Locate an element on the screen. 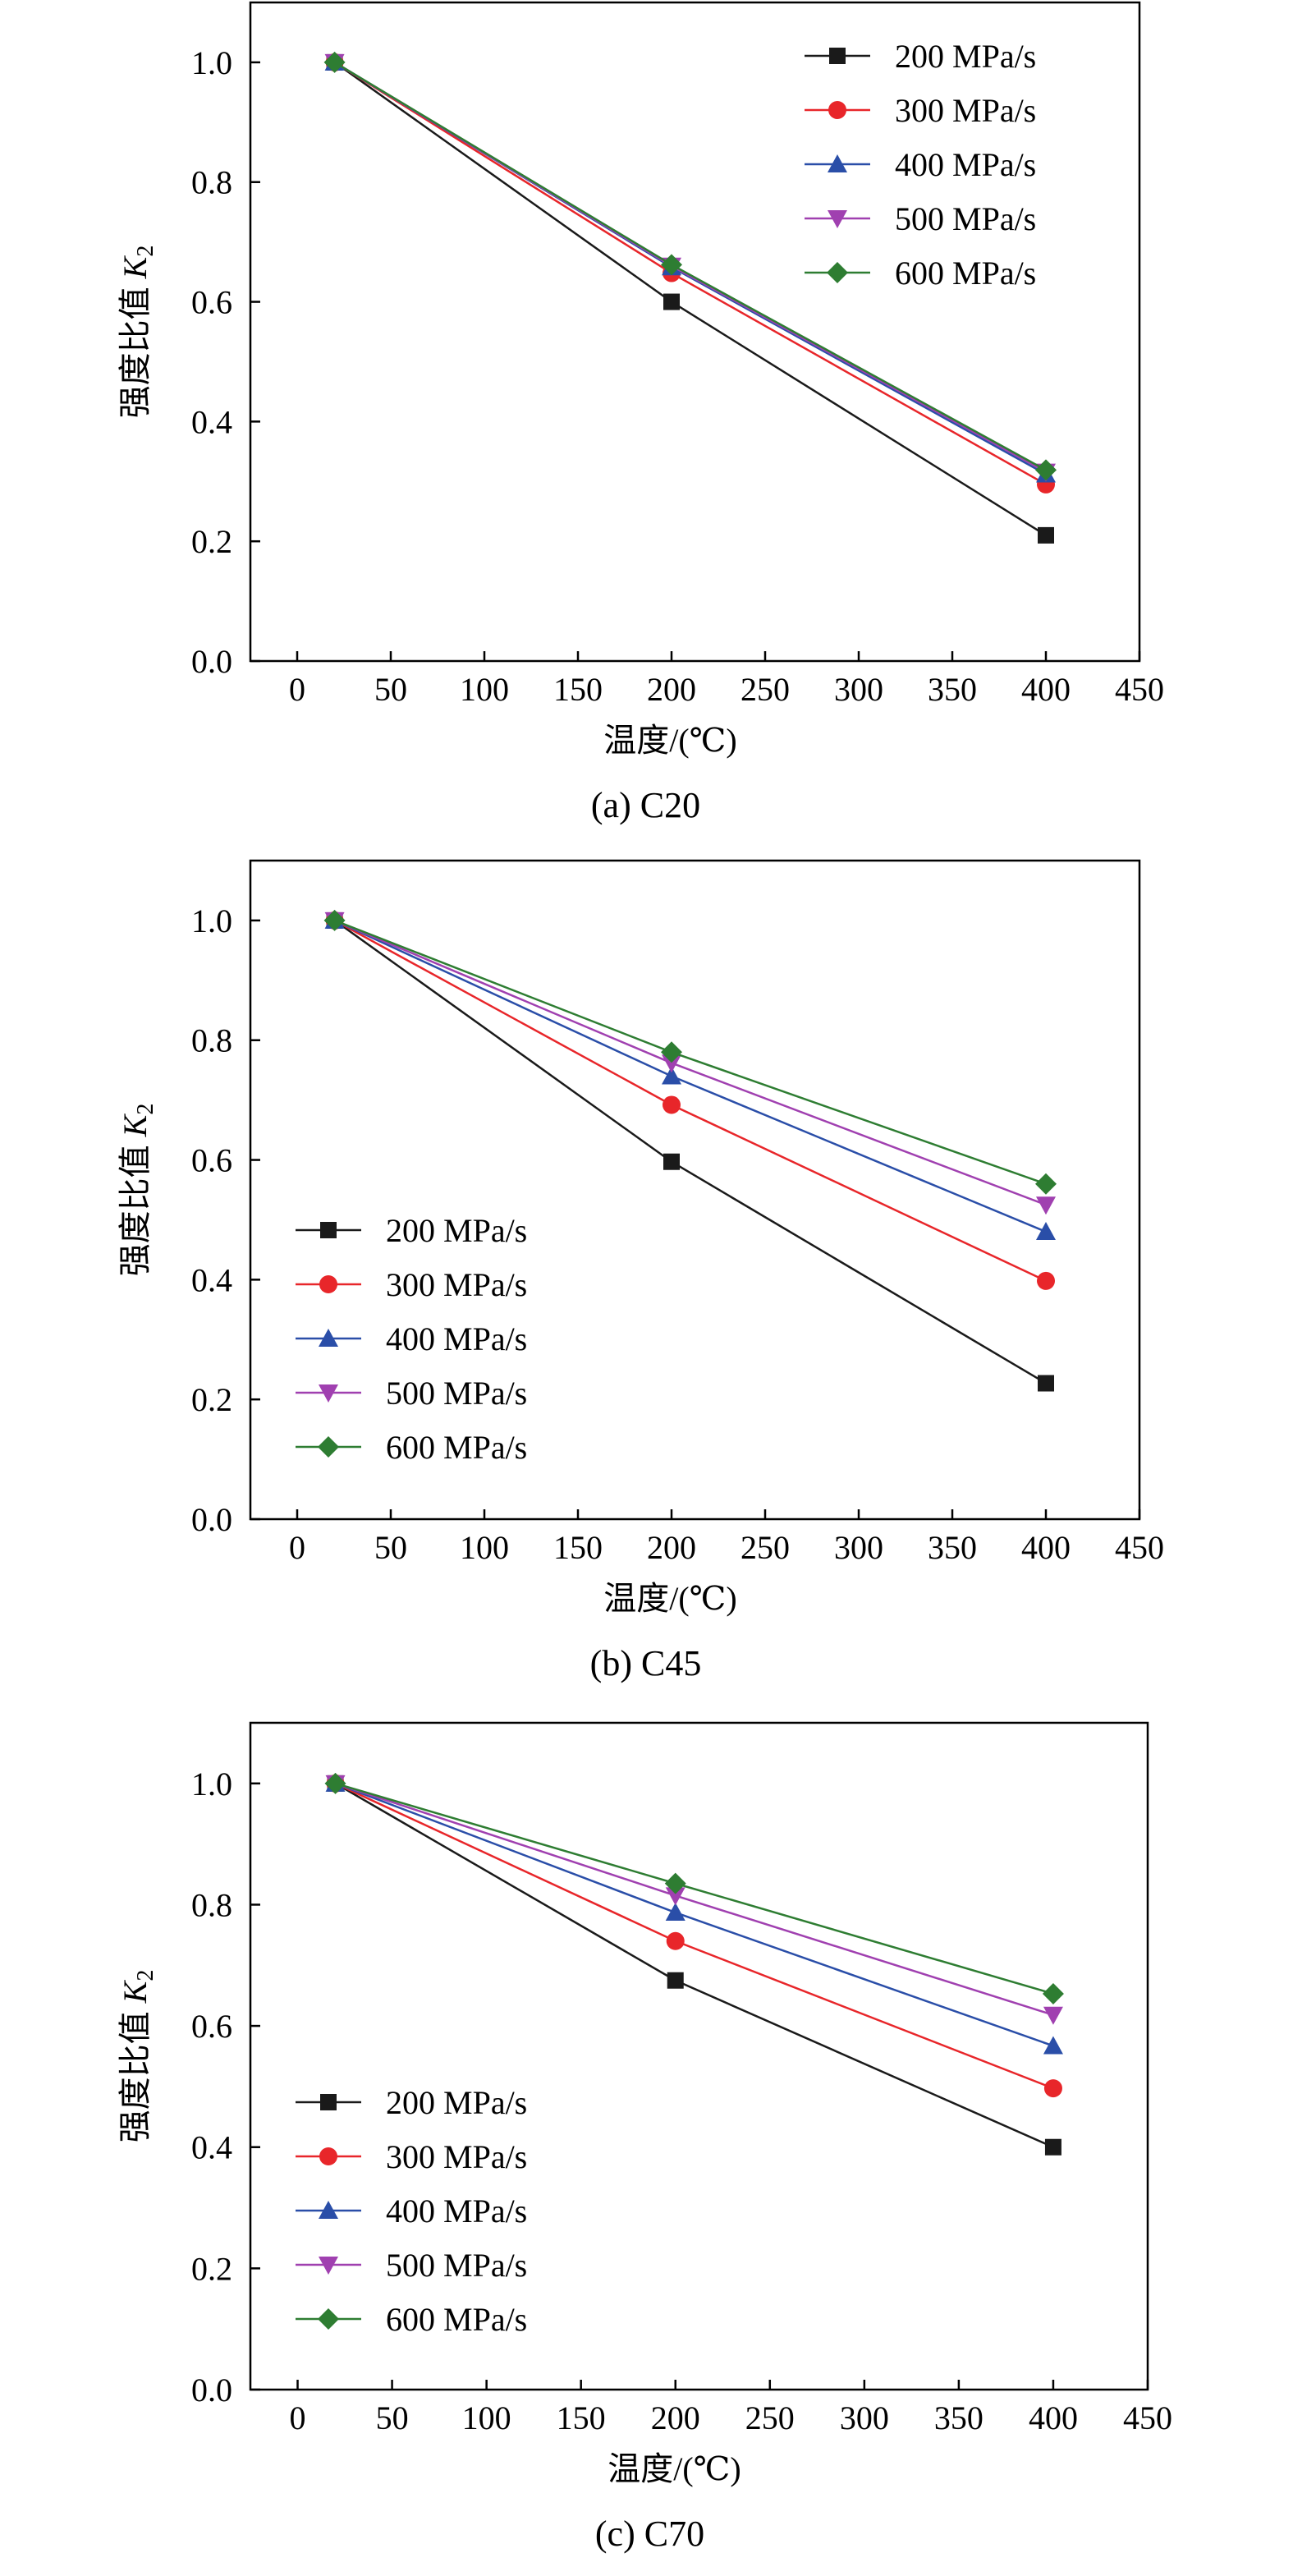  x-tick-label: 50 is located at coordinates (391, 1547).